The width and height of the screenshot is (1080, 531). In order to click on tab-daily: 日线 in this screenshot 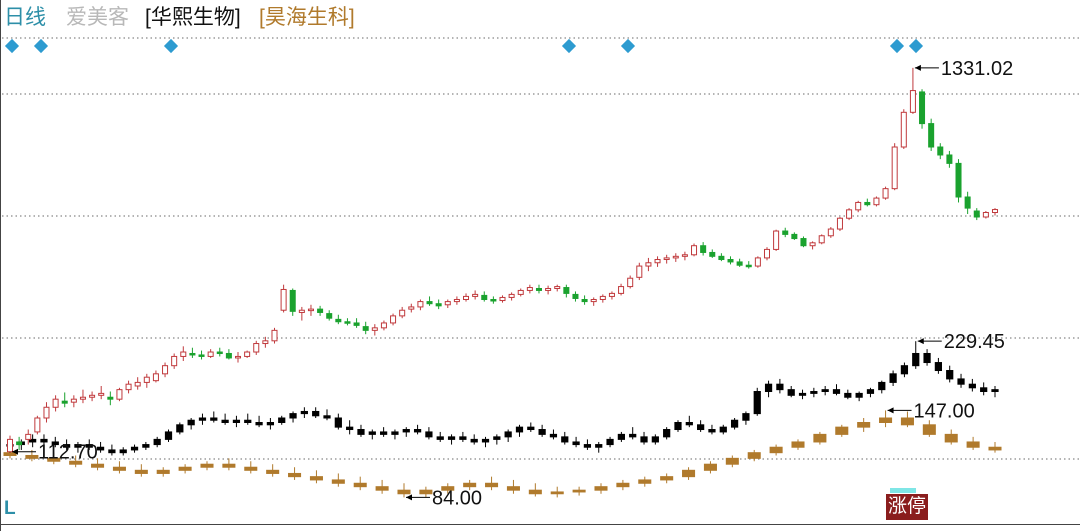, I will do `click(25, 17)`.